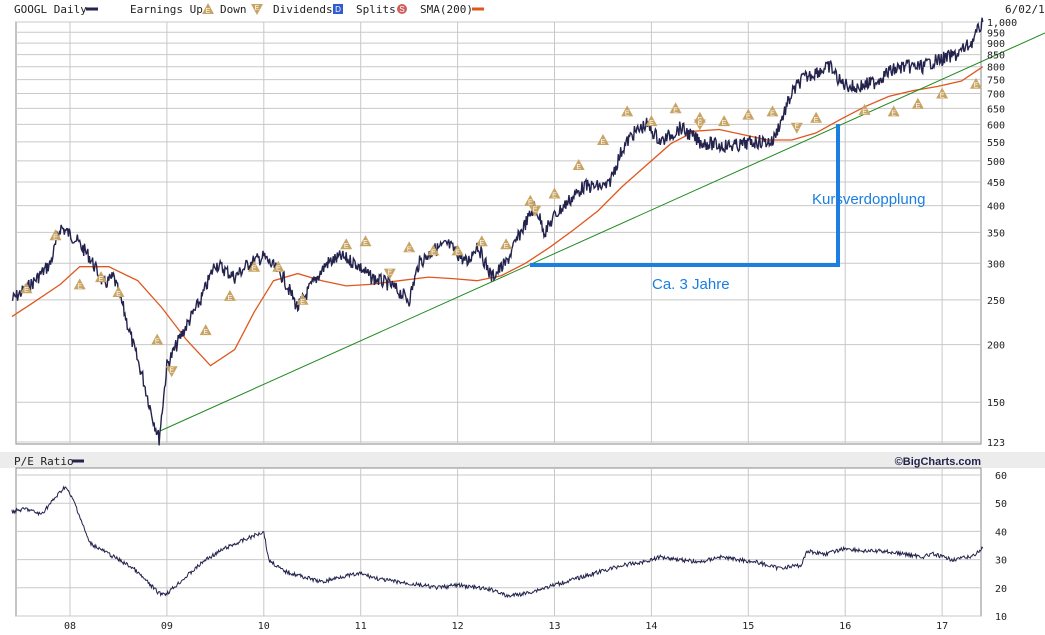 This screenshot has height=635, width=1045. Describe the element at coordinates (376, 9) in the screenshot. I see `legend-splits-label: Splits` at that location.